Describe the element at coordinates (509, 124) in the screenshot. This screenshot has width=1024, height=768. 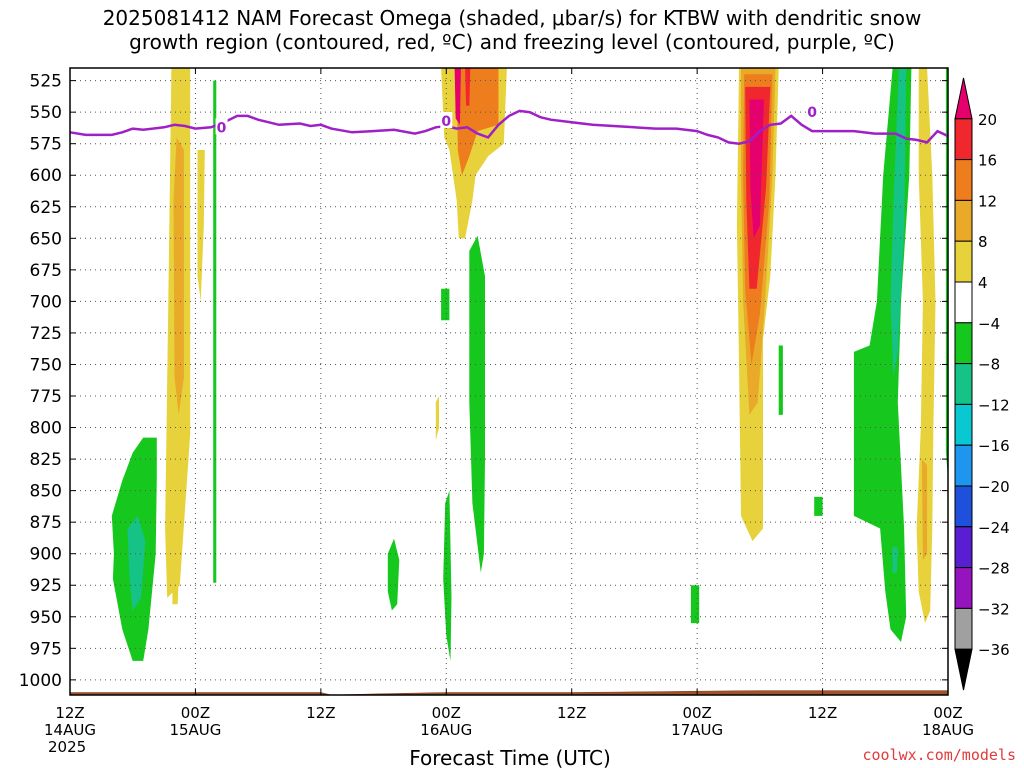
I see `freezing-level-layer: 0 0 0` at that location.